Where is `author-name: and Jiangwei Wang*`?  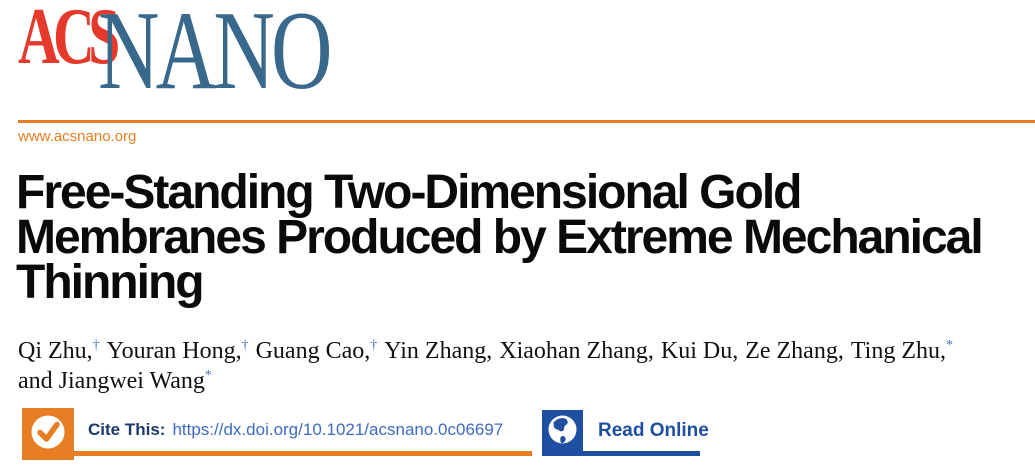
author-name: and Jiangwei Wang* is located at coordinates (115, 381).